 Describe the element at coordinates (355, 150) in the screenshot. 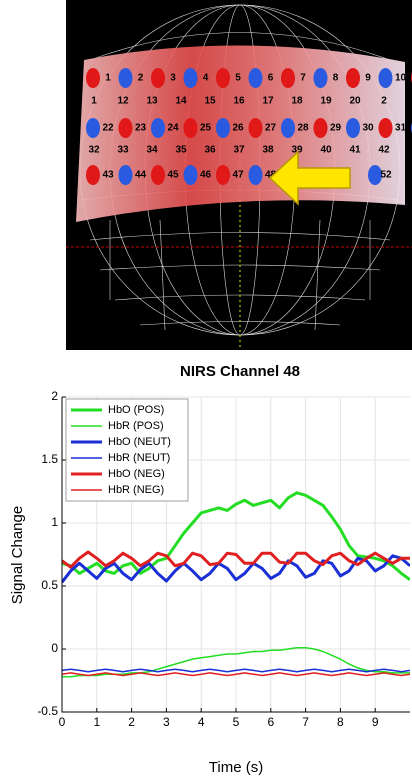

I see `channel-label: 41` at that location.